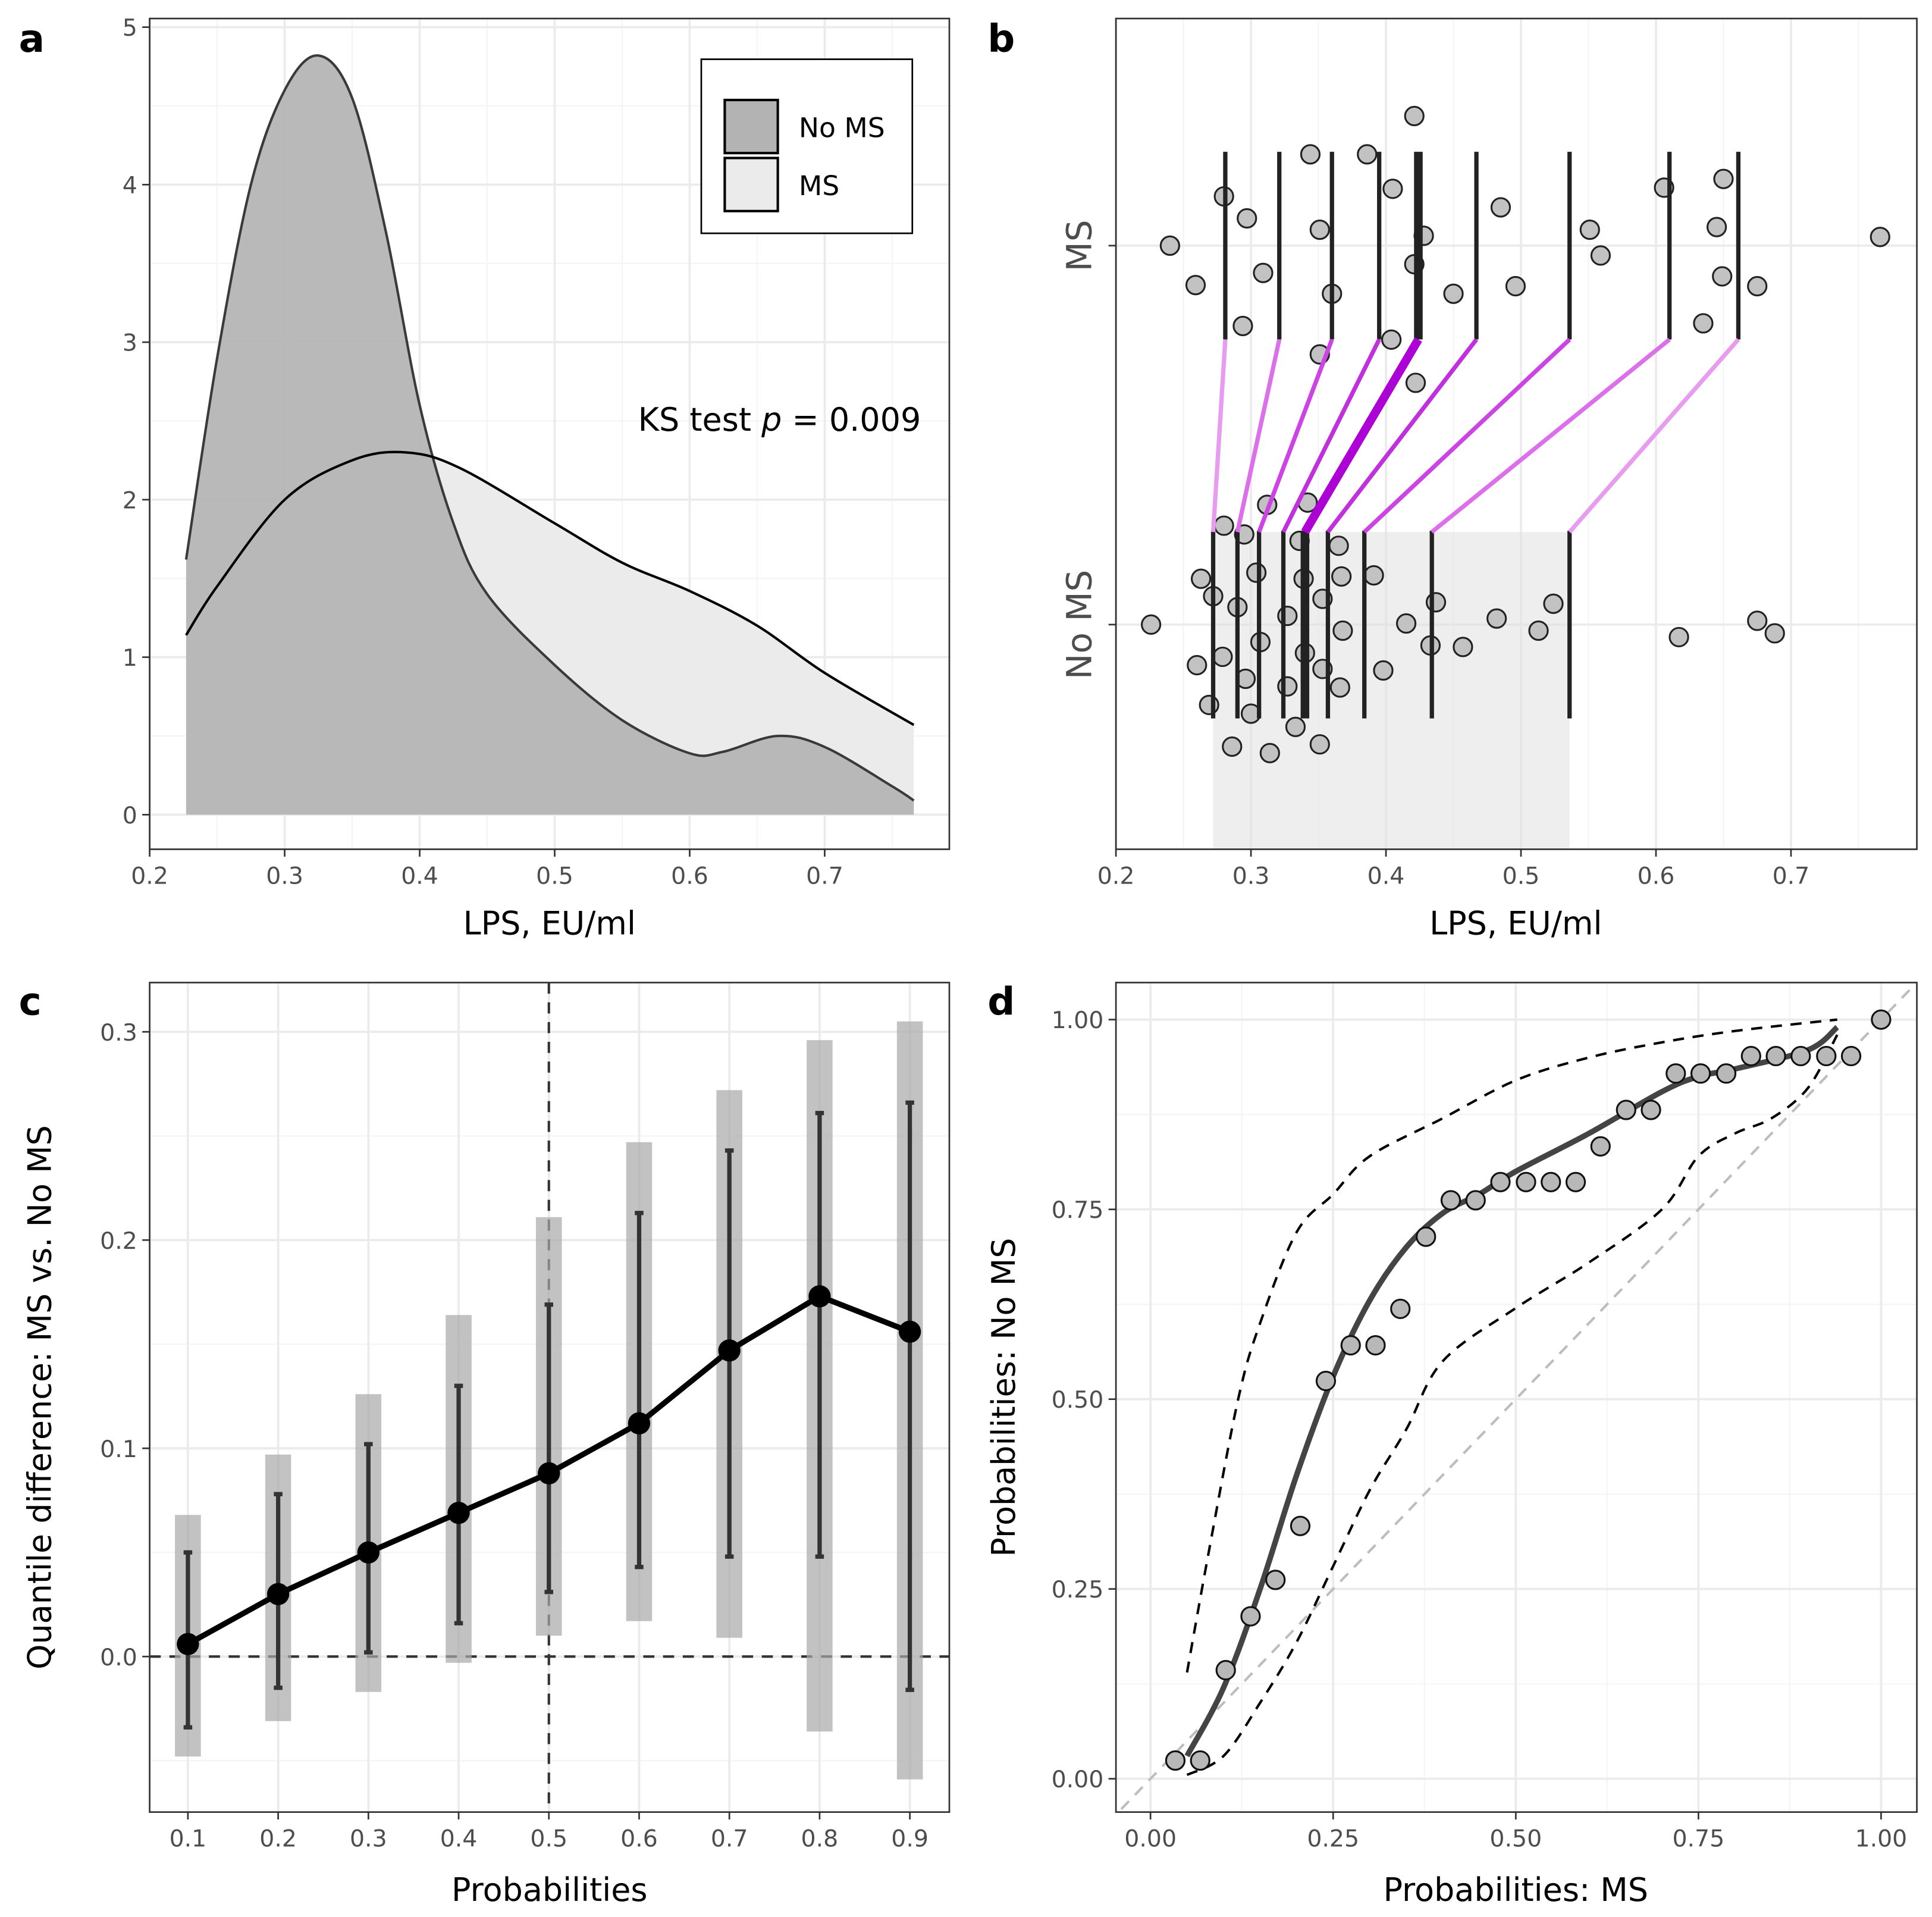 Image resolution: width=1932 pixels, height=1917 pixels. I want to click on y-tick-label: 2, so click(130, 500).